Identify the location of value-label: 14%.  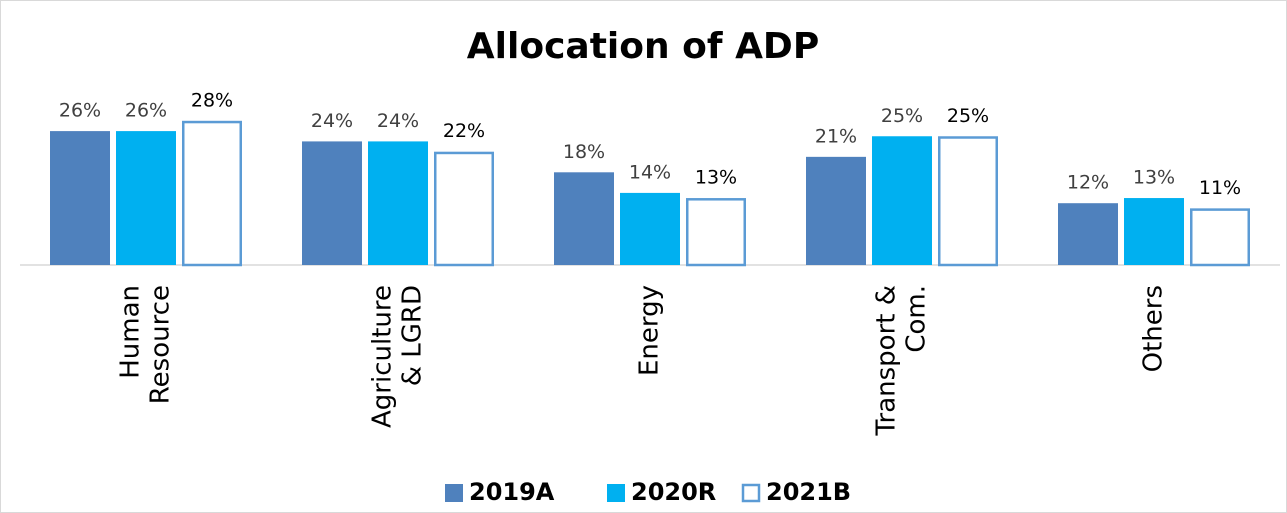
(650, 172).